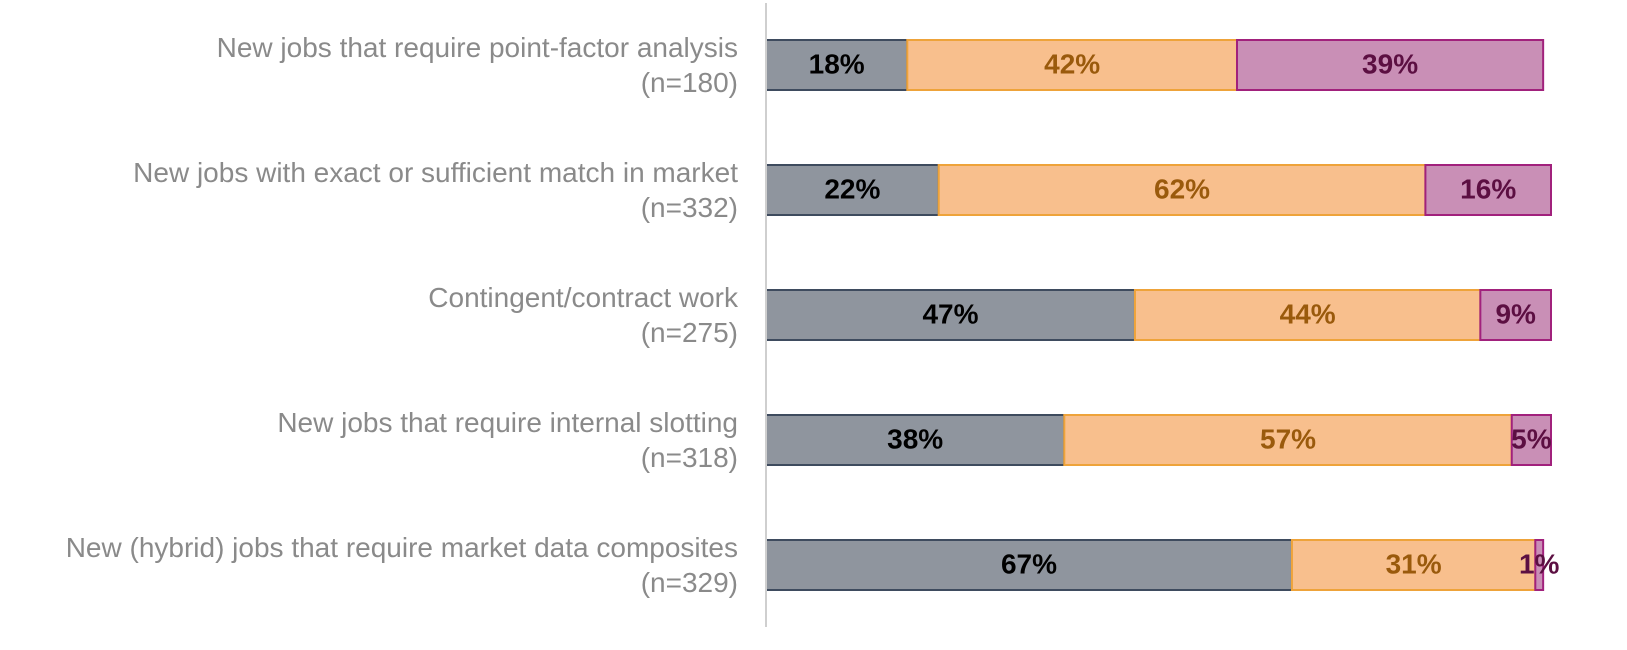 This screenshot has width=1627, height=650. I want to click on value-label: 1%, so click(1539, 563).